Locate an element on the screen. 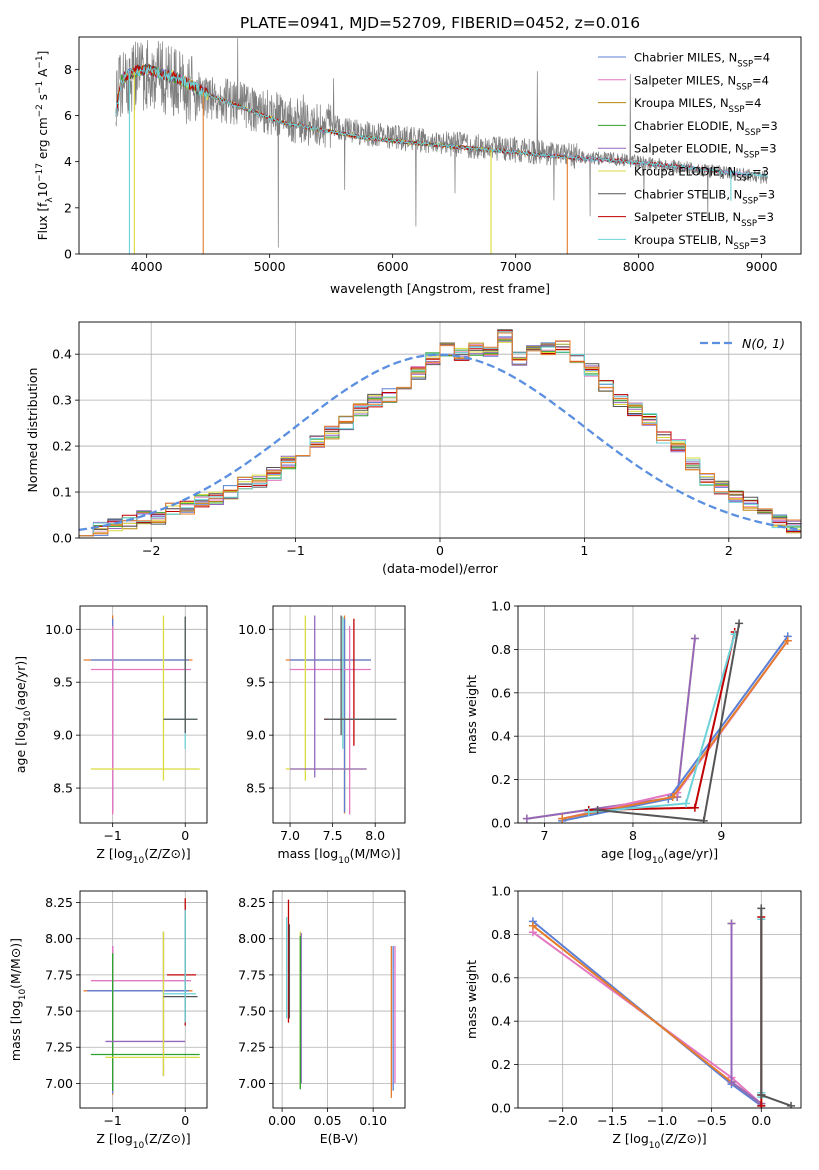  x-axis-label-a: age [log is located at coordinates (626, 853).